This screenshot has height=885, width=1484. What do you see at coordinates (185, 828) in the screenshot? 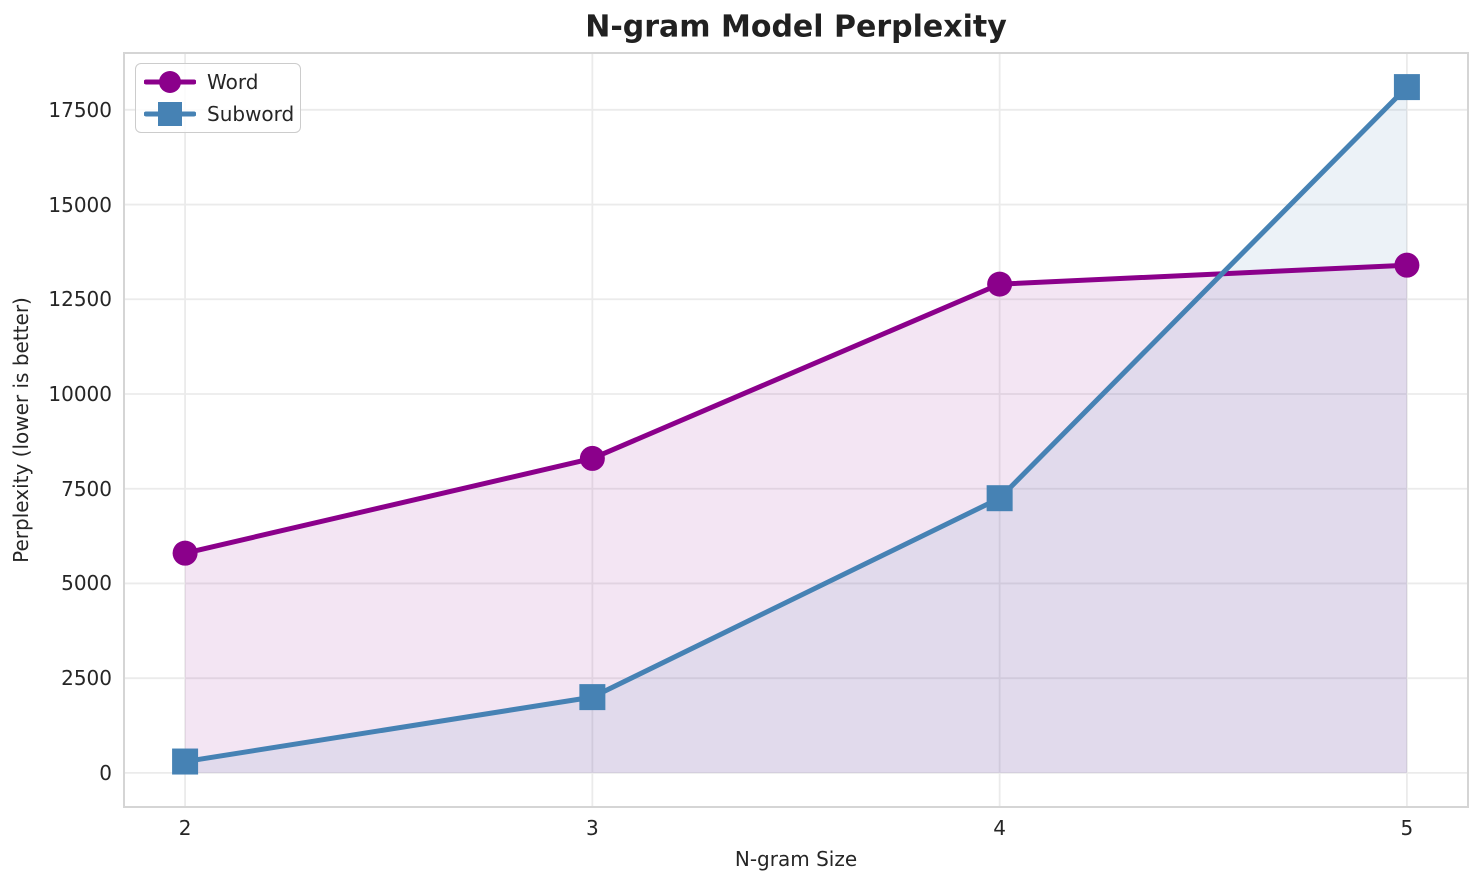
I see `x-tick-label: 2` at bounding box center [185, 828].